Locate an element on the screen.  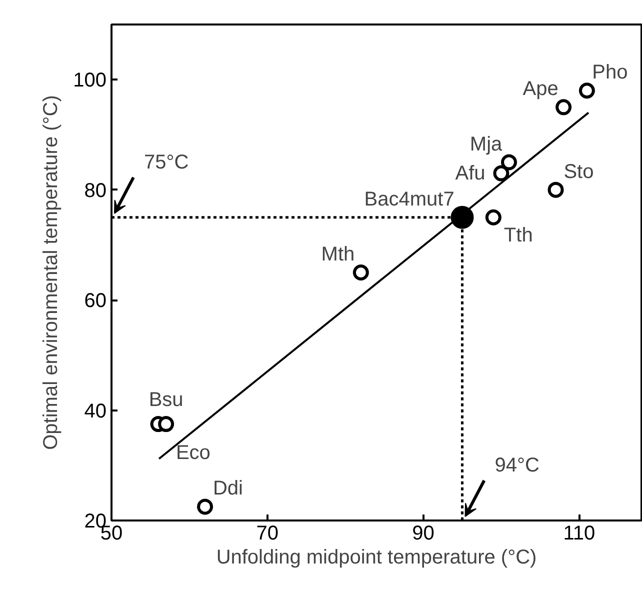
annotation: Bsu is located at coordinates (166, 400).